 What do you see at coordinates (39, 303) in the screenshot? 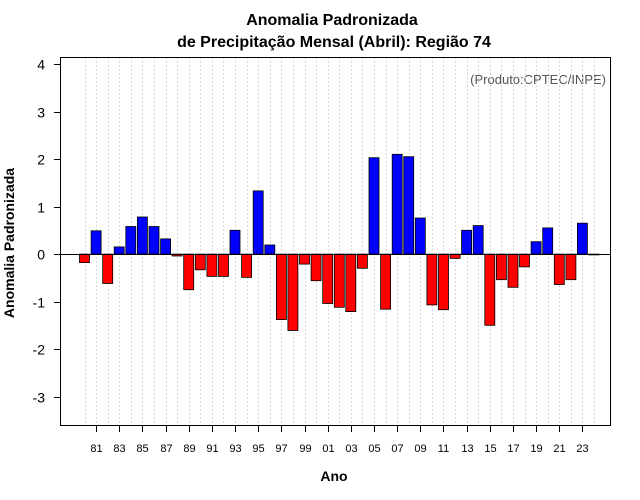
I see `y-tick-label: -1` at bounding box center [39, 303].